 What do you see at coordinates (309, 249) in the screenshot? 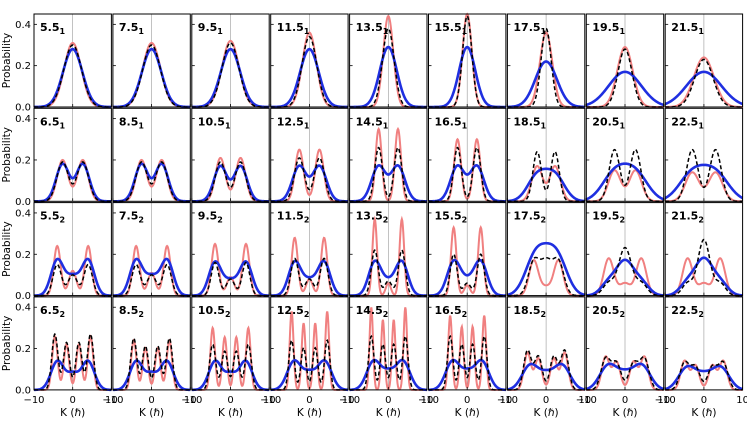
I see `panel-22: 11.52` at bounding box center [309, 249].